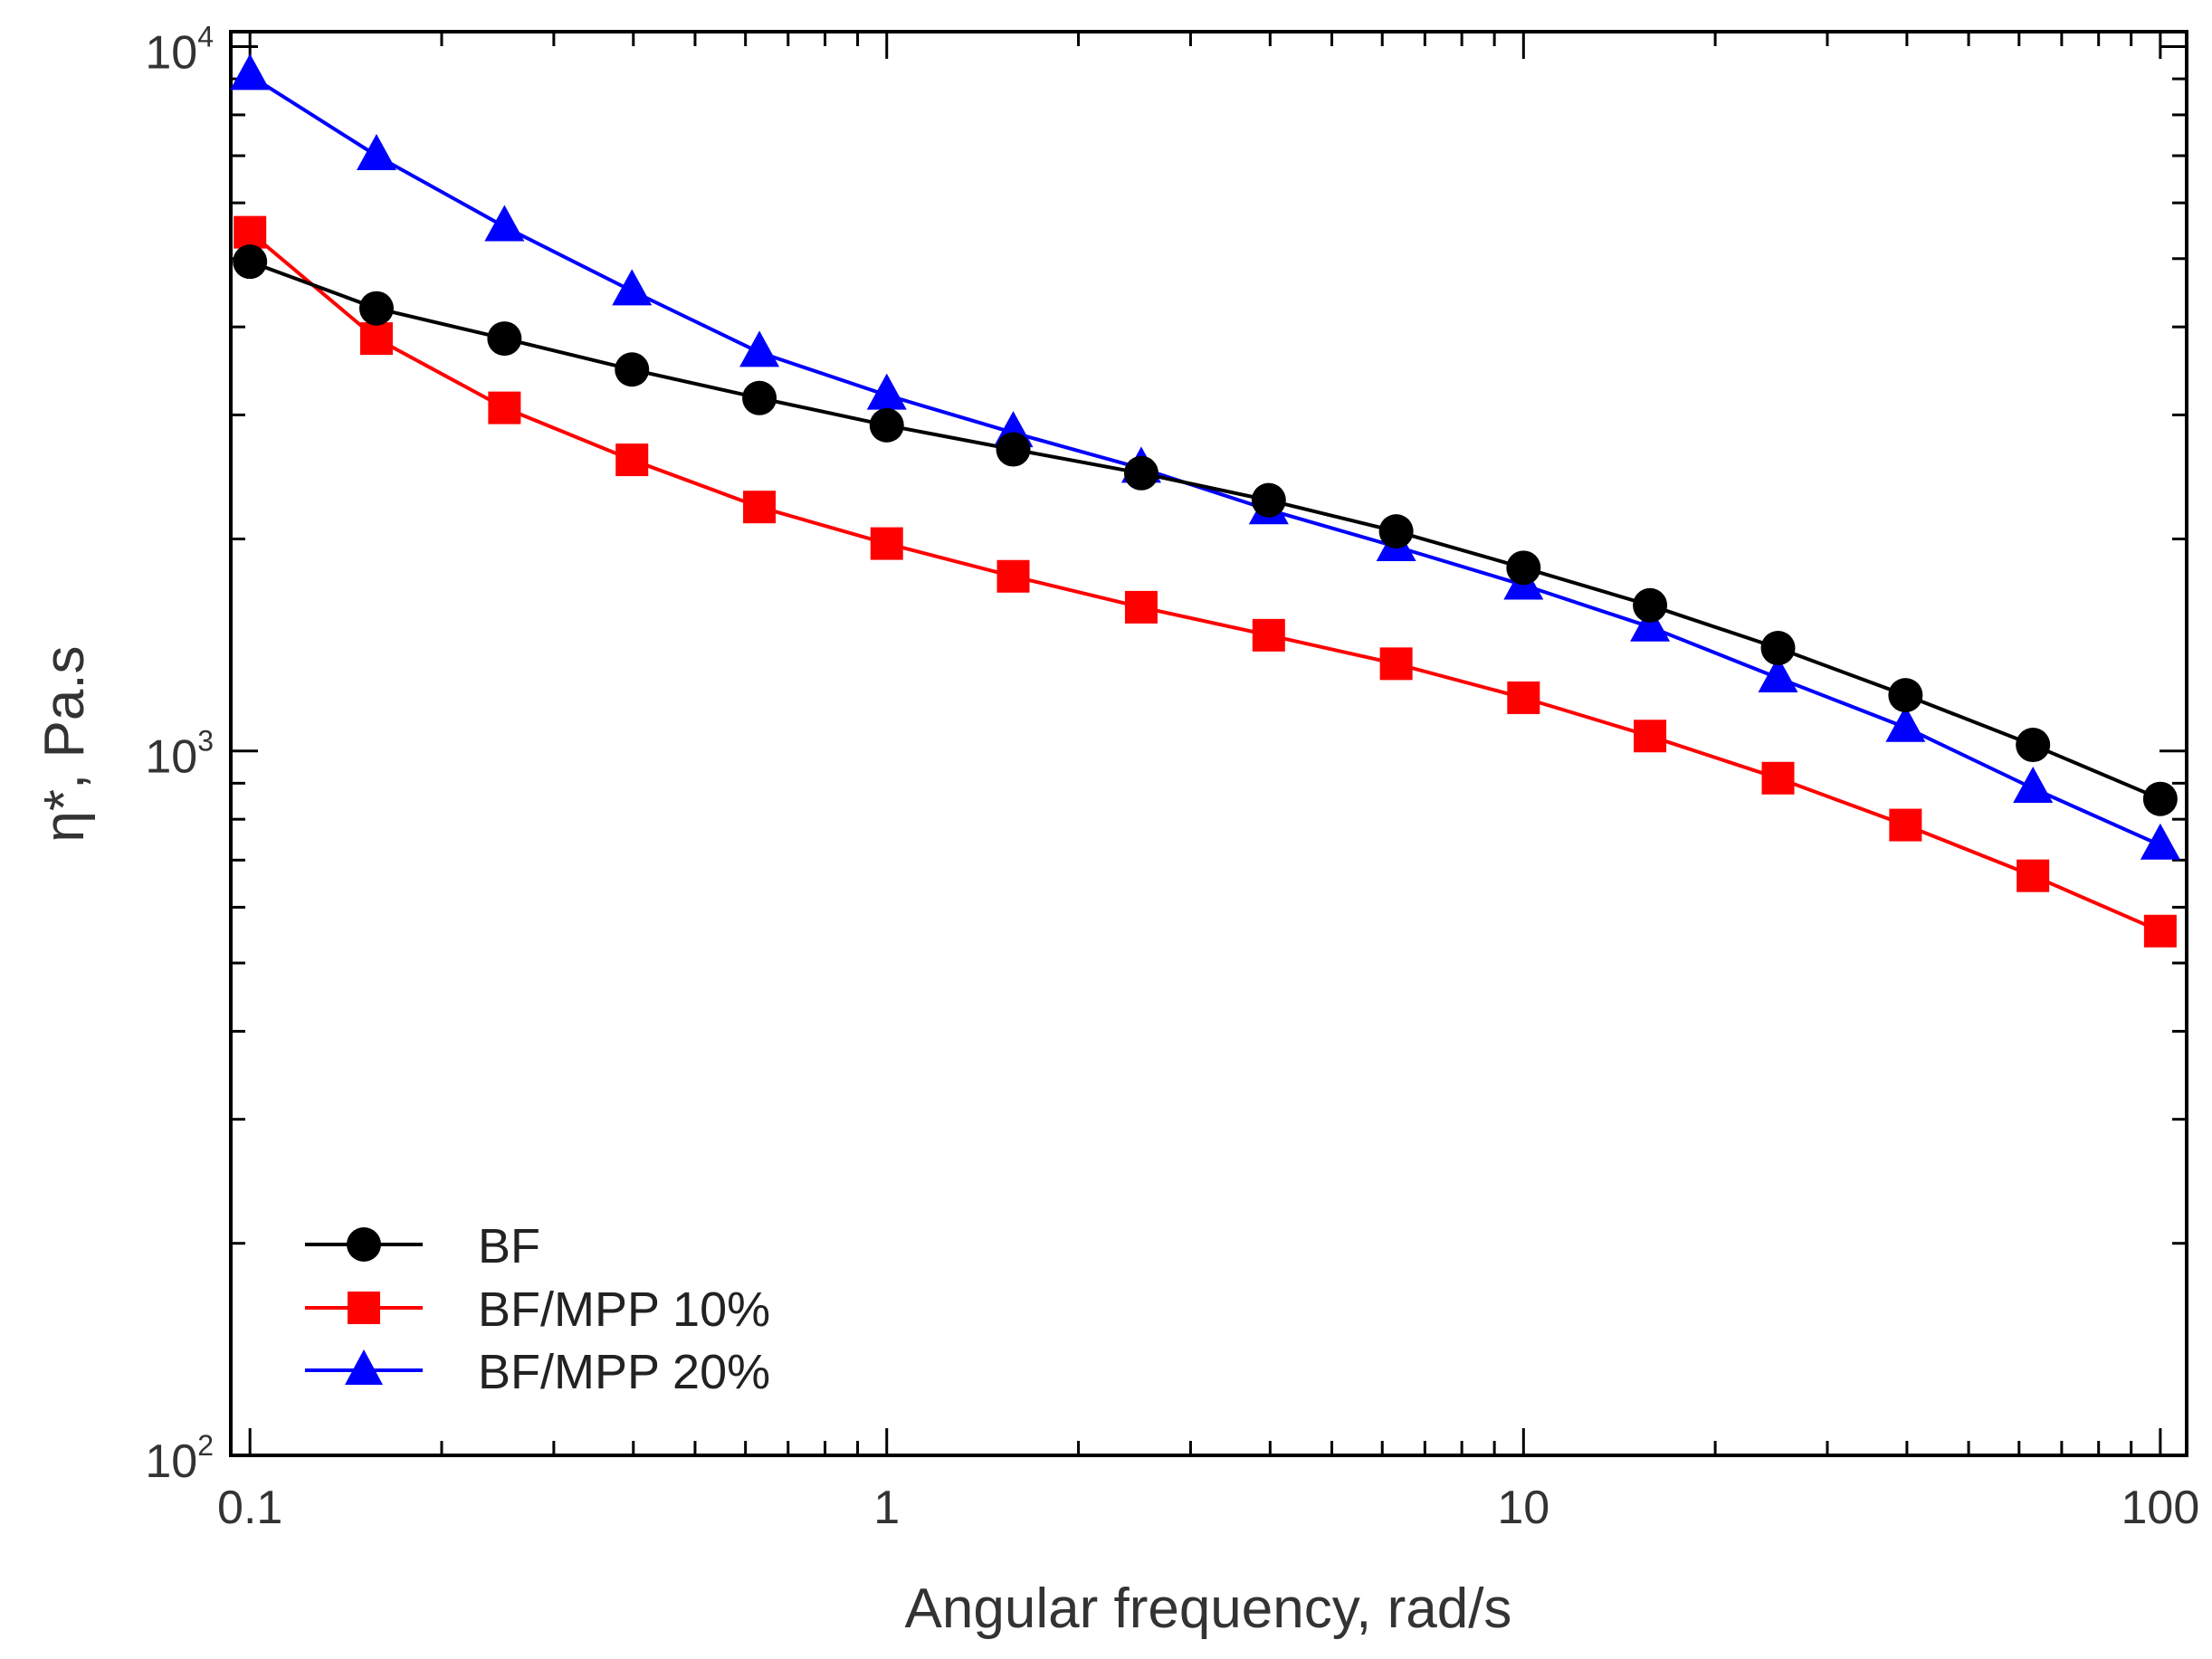 The width and height of the screenshot is (2212, 1659). What do you see at coordinates (364, 1244) in the screenshot?
I see `legend-marker-bf` at bounding box center [364, 1244].